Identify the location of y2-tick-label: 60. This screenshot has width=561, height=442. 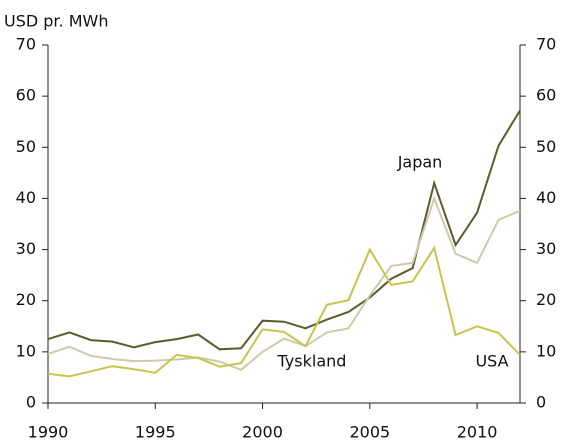
(546, 95).